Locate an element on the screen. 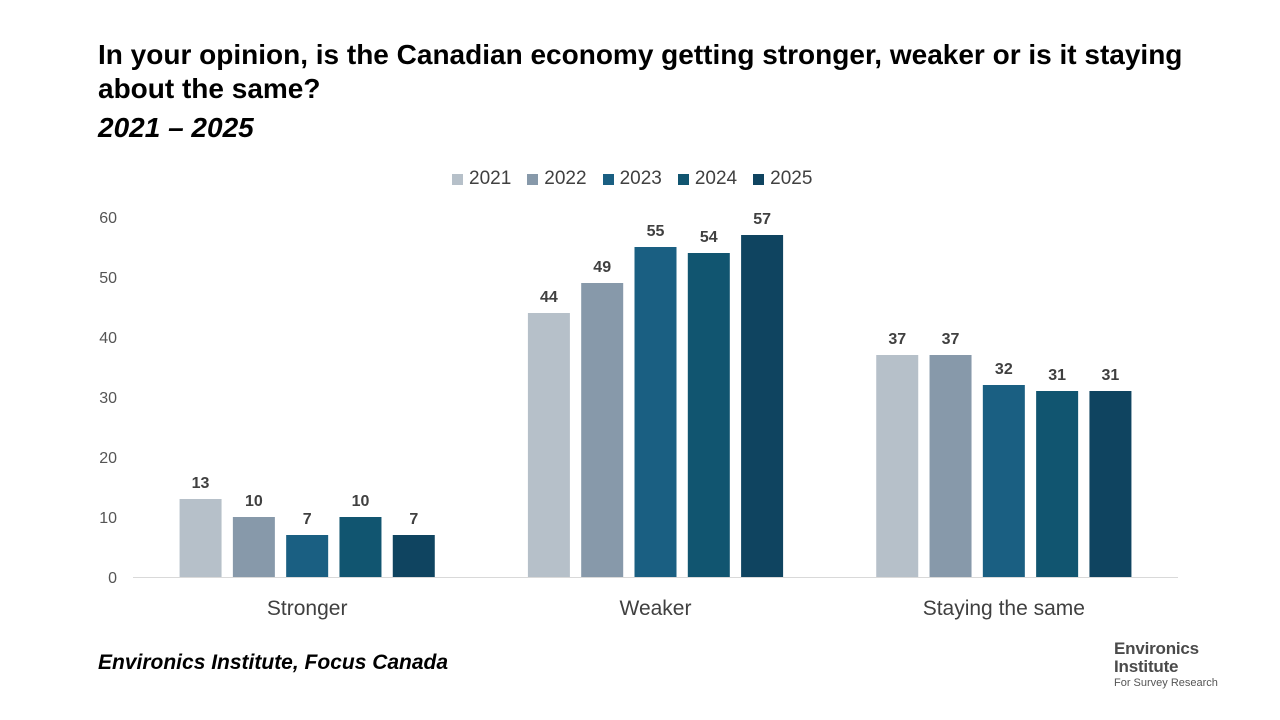 This screenshot has height=720, width=1280. data-label: 13 is located at coordinates (201, 483).